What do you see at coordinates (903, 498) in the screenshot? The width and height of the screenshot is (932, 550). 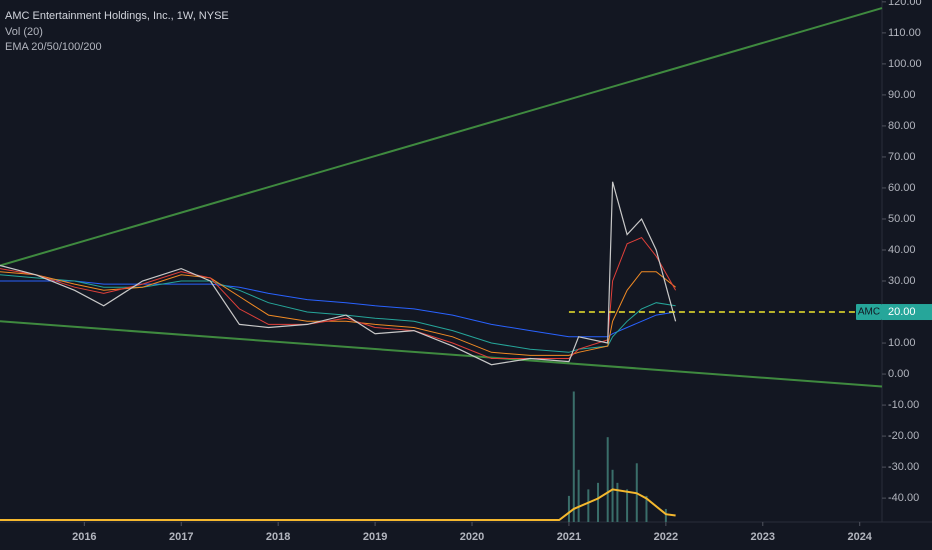 I see `y-tick-label: -40.00` at bounding box center [903, 498].